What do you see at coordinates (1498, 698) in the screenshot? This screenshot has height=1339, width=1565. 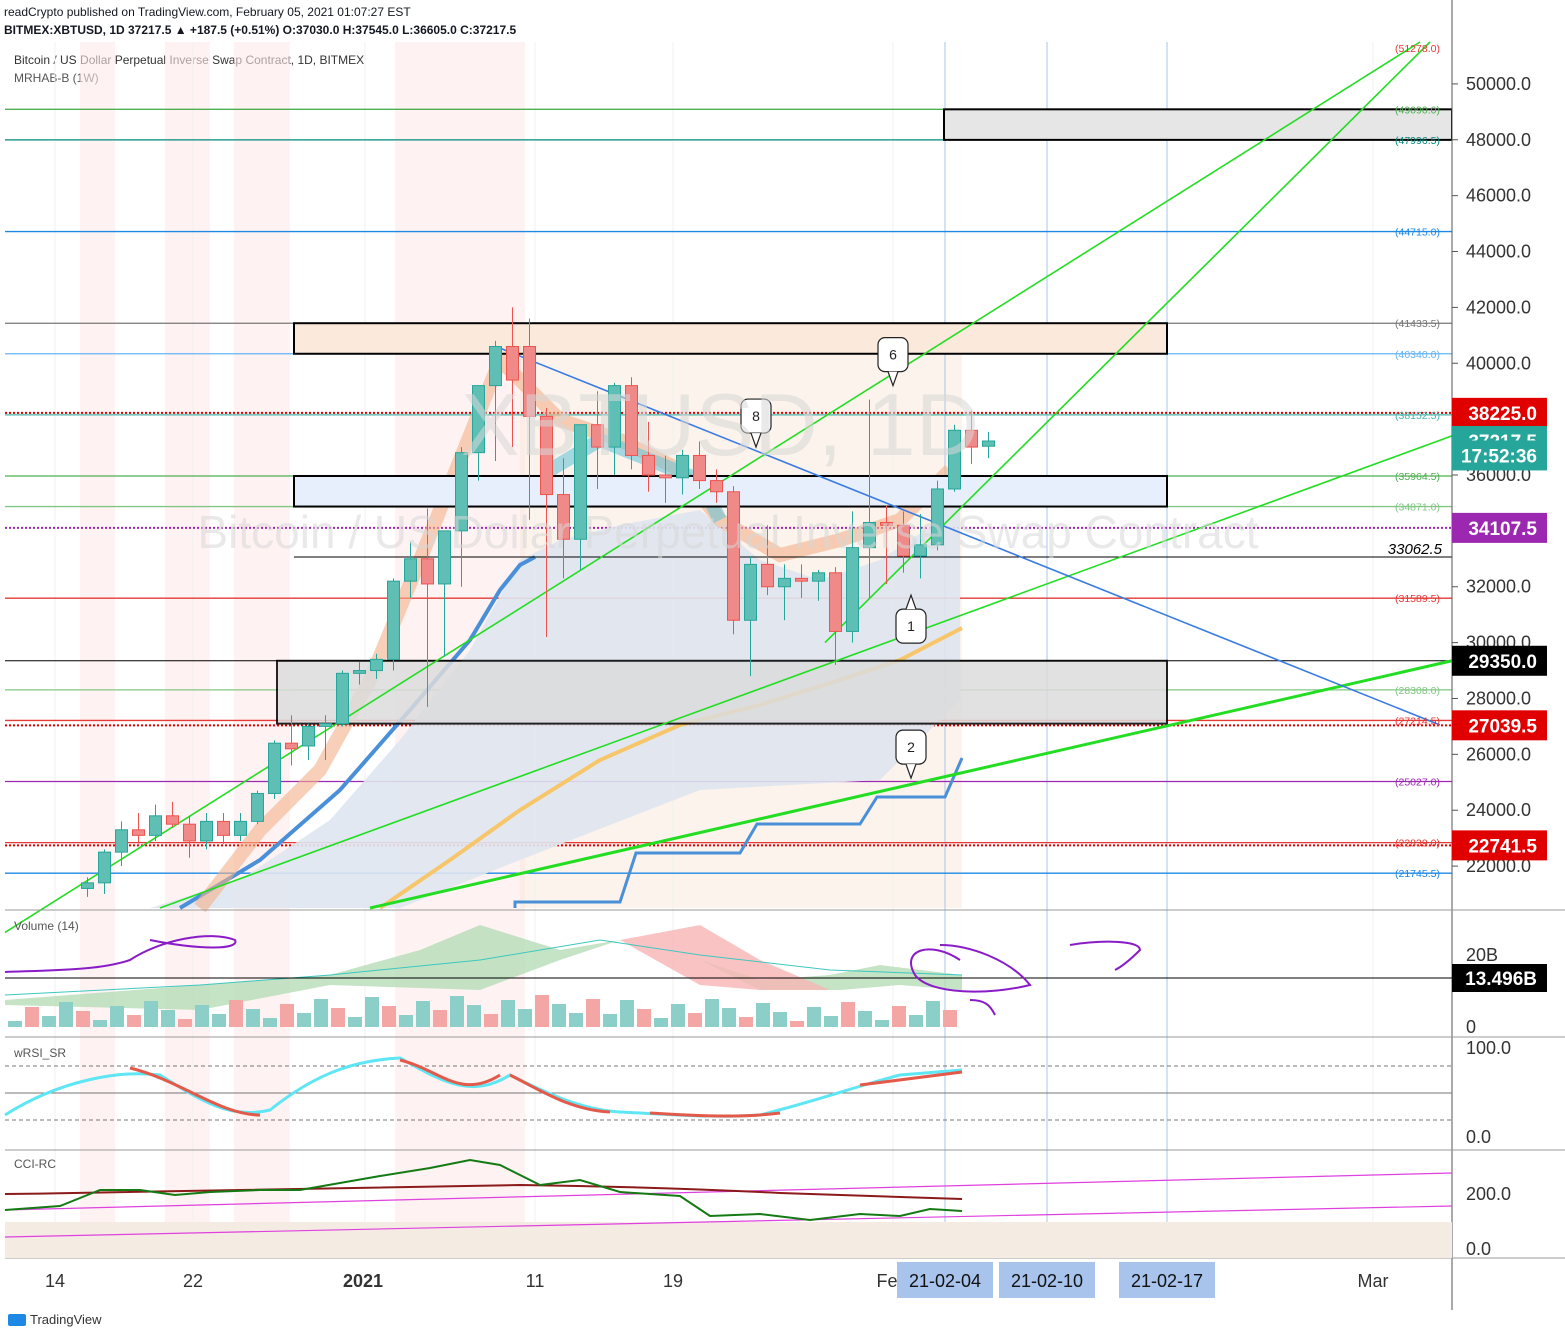 I see `axis-tick-label: 28000.0` at bounding box center [1498, 698].